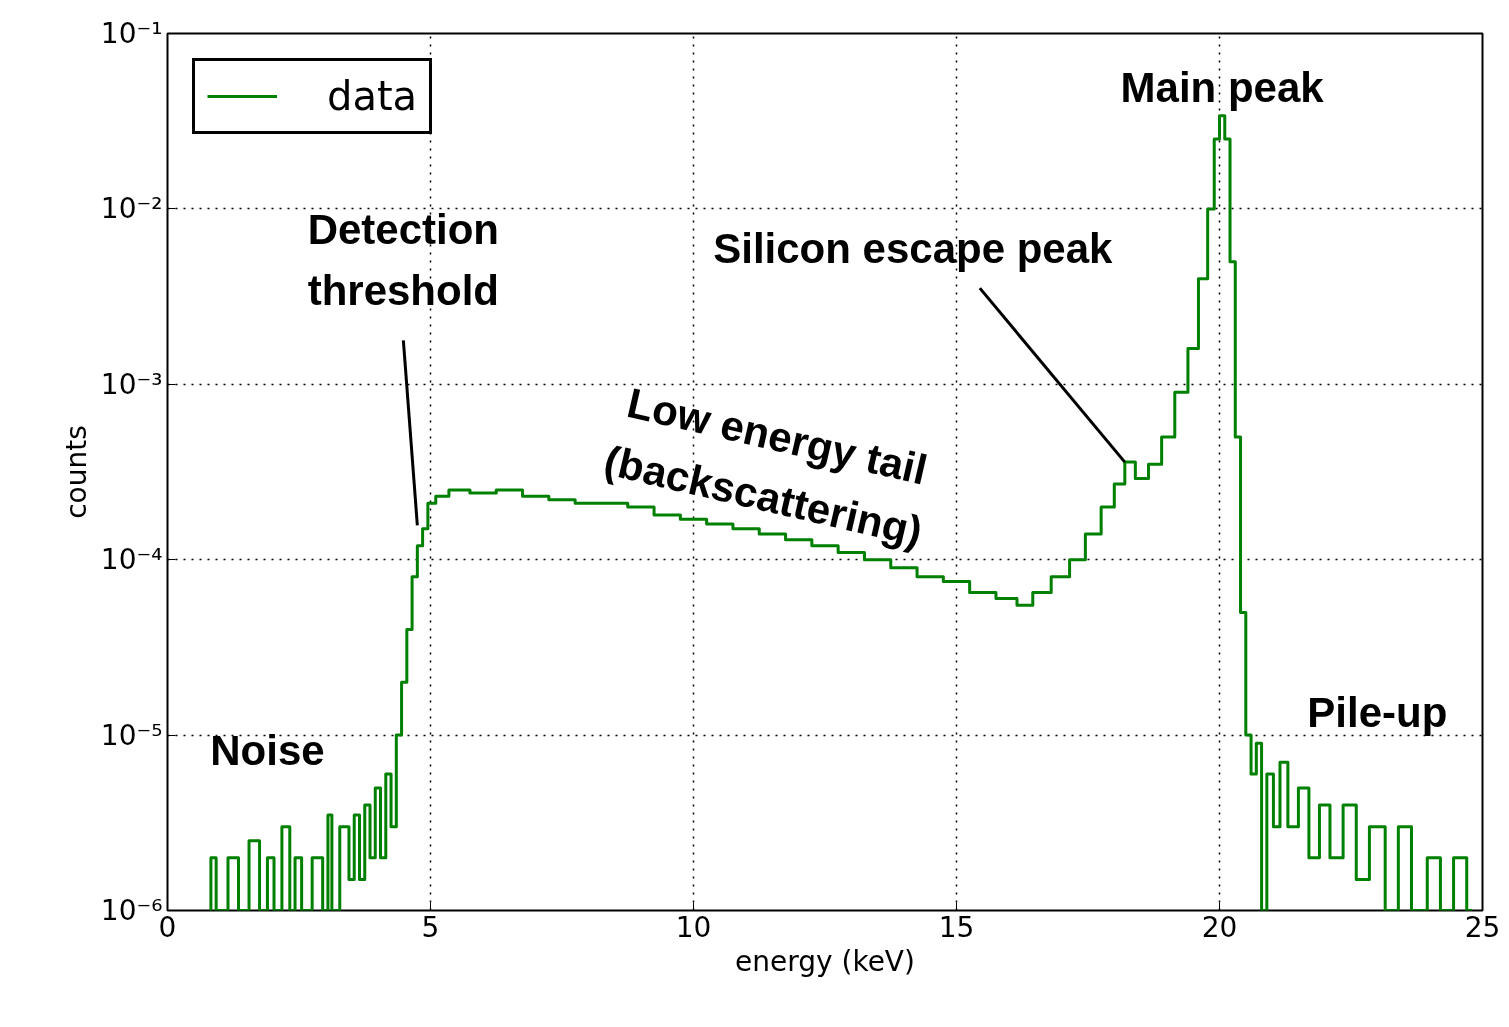  Describe the element at coordinates (267, 751) in the screenshot. I see `annotation: Noise` at that location.